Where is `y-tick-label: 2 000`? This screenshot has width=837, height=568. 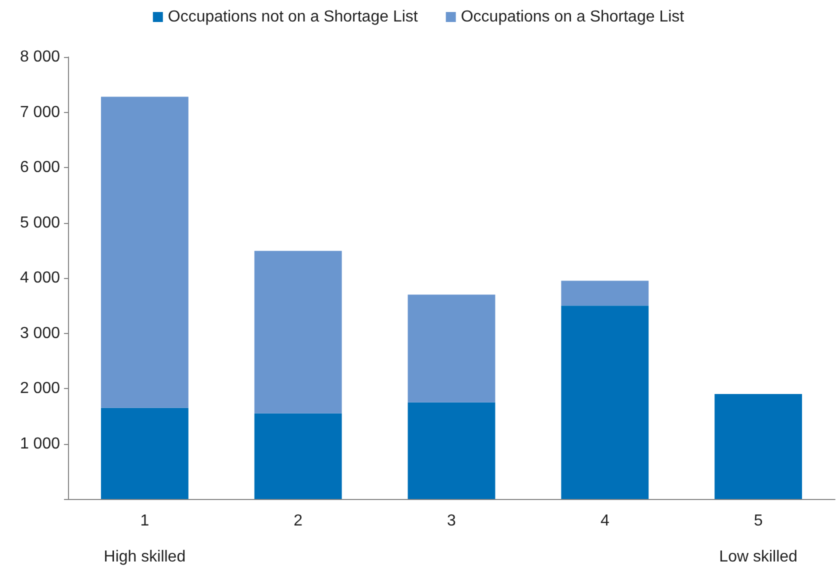 y-tick-label: 2 000 is located at coordinates (40, 388).